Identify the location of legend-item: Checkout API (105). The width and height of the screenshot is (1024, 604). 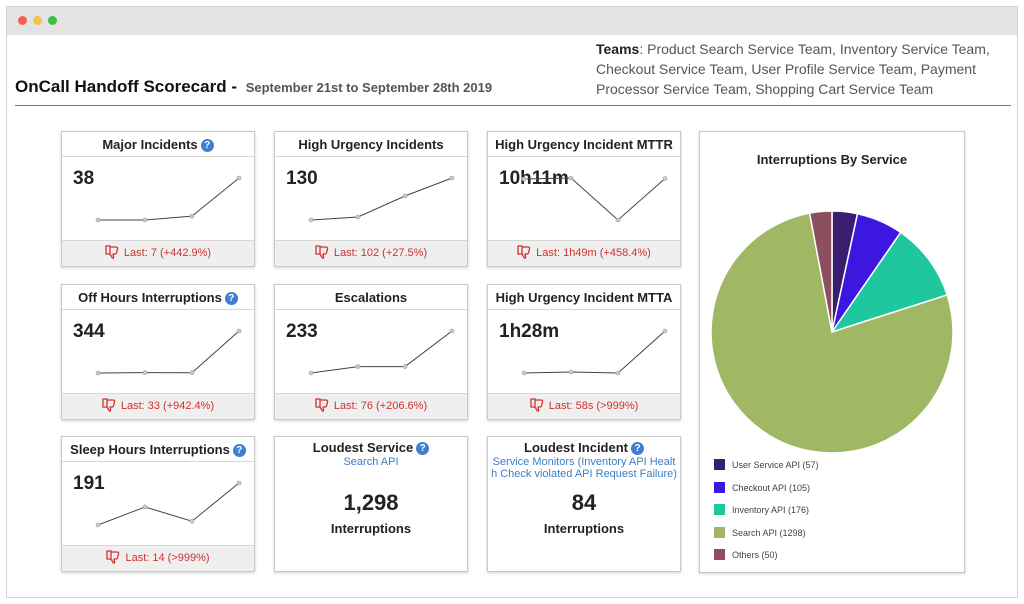
(766, 493).